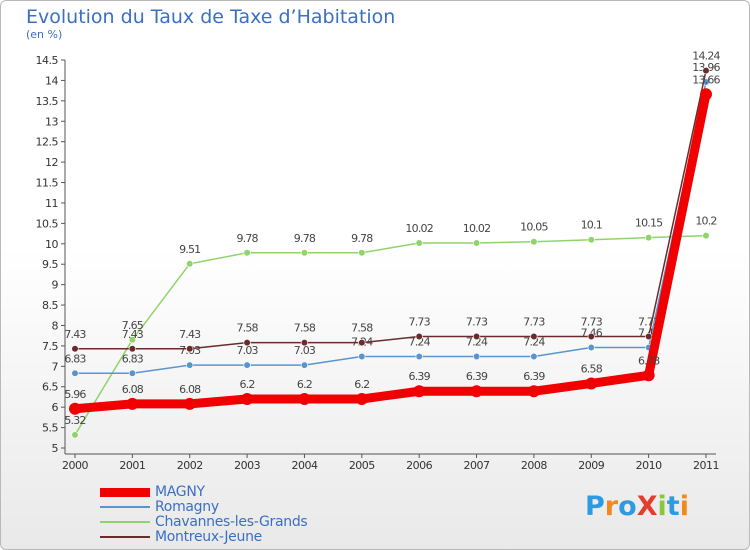 This screenshot has width=750, height=550. I want to click on data-label-montreux-jeune: 7.58, so click(305, 328).